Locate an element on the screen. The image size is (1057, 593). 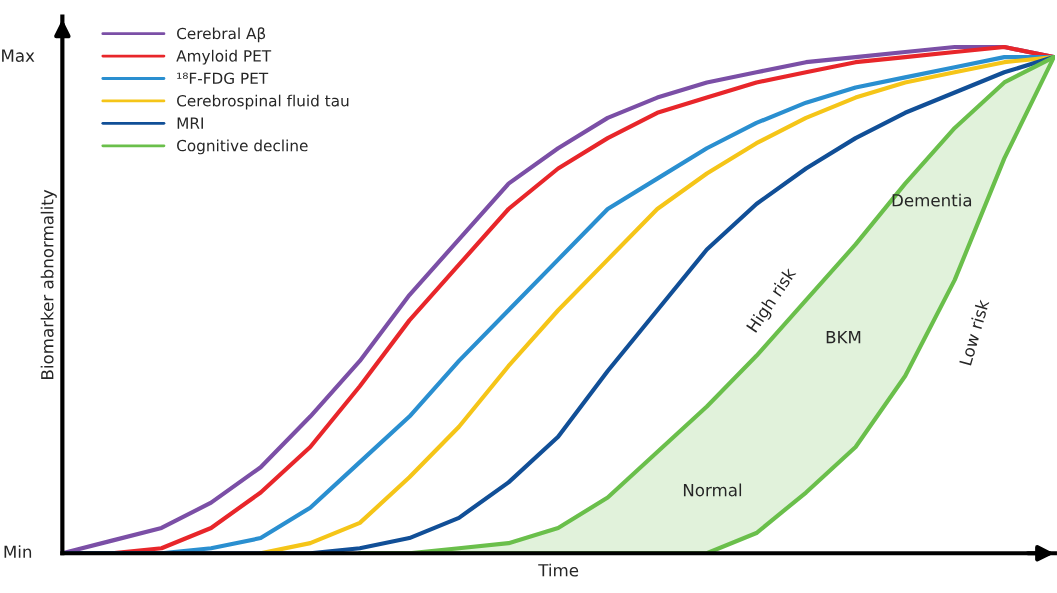
annotation: Low risk is located at coordinates (974, 332).